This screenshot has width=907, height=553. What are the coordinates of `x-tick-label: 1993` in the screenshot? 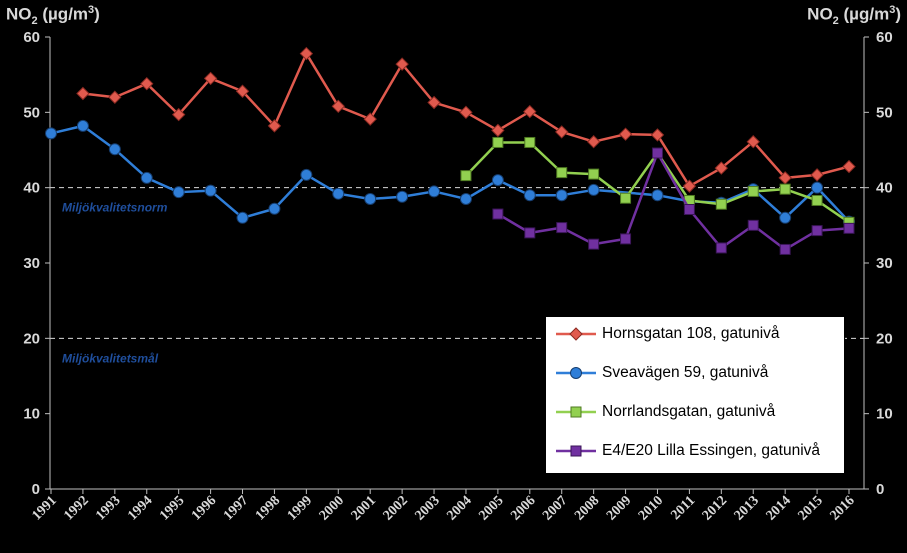 It's located at (108, 508).